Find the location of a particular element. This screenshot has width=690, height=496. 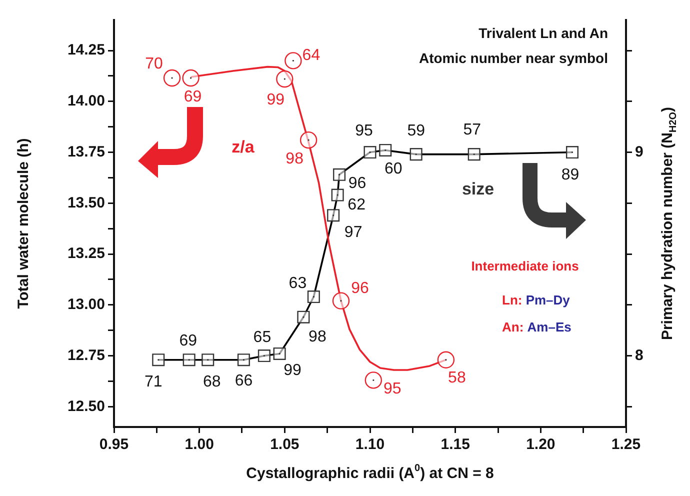

annotation: 64 is located at coordinates (311, 55).